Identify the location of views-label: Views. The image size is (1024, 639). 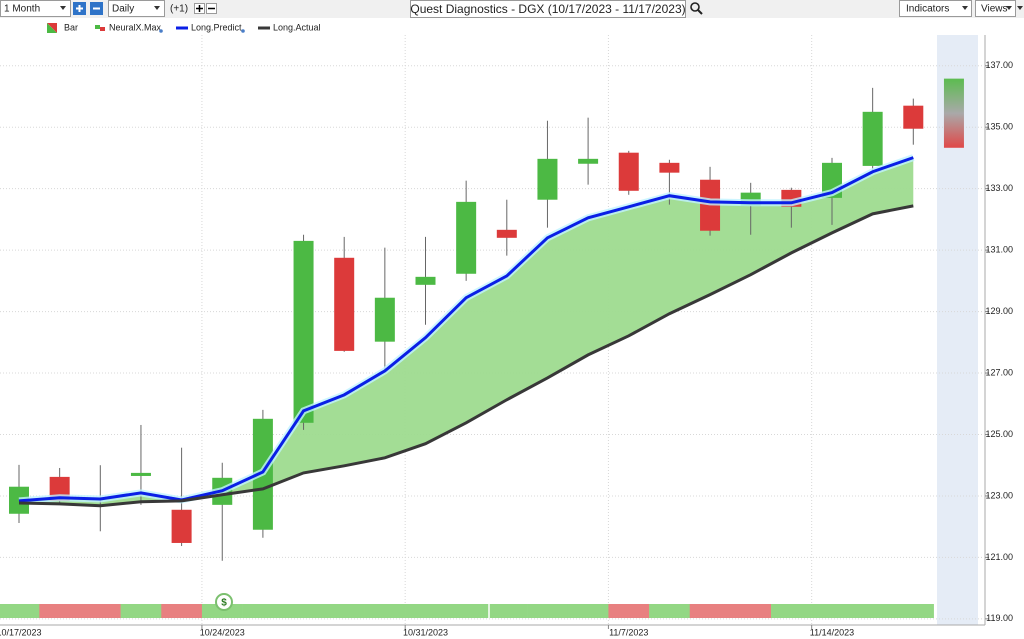
(994, 9).